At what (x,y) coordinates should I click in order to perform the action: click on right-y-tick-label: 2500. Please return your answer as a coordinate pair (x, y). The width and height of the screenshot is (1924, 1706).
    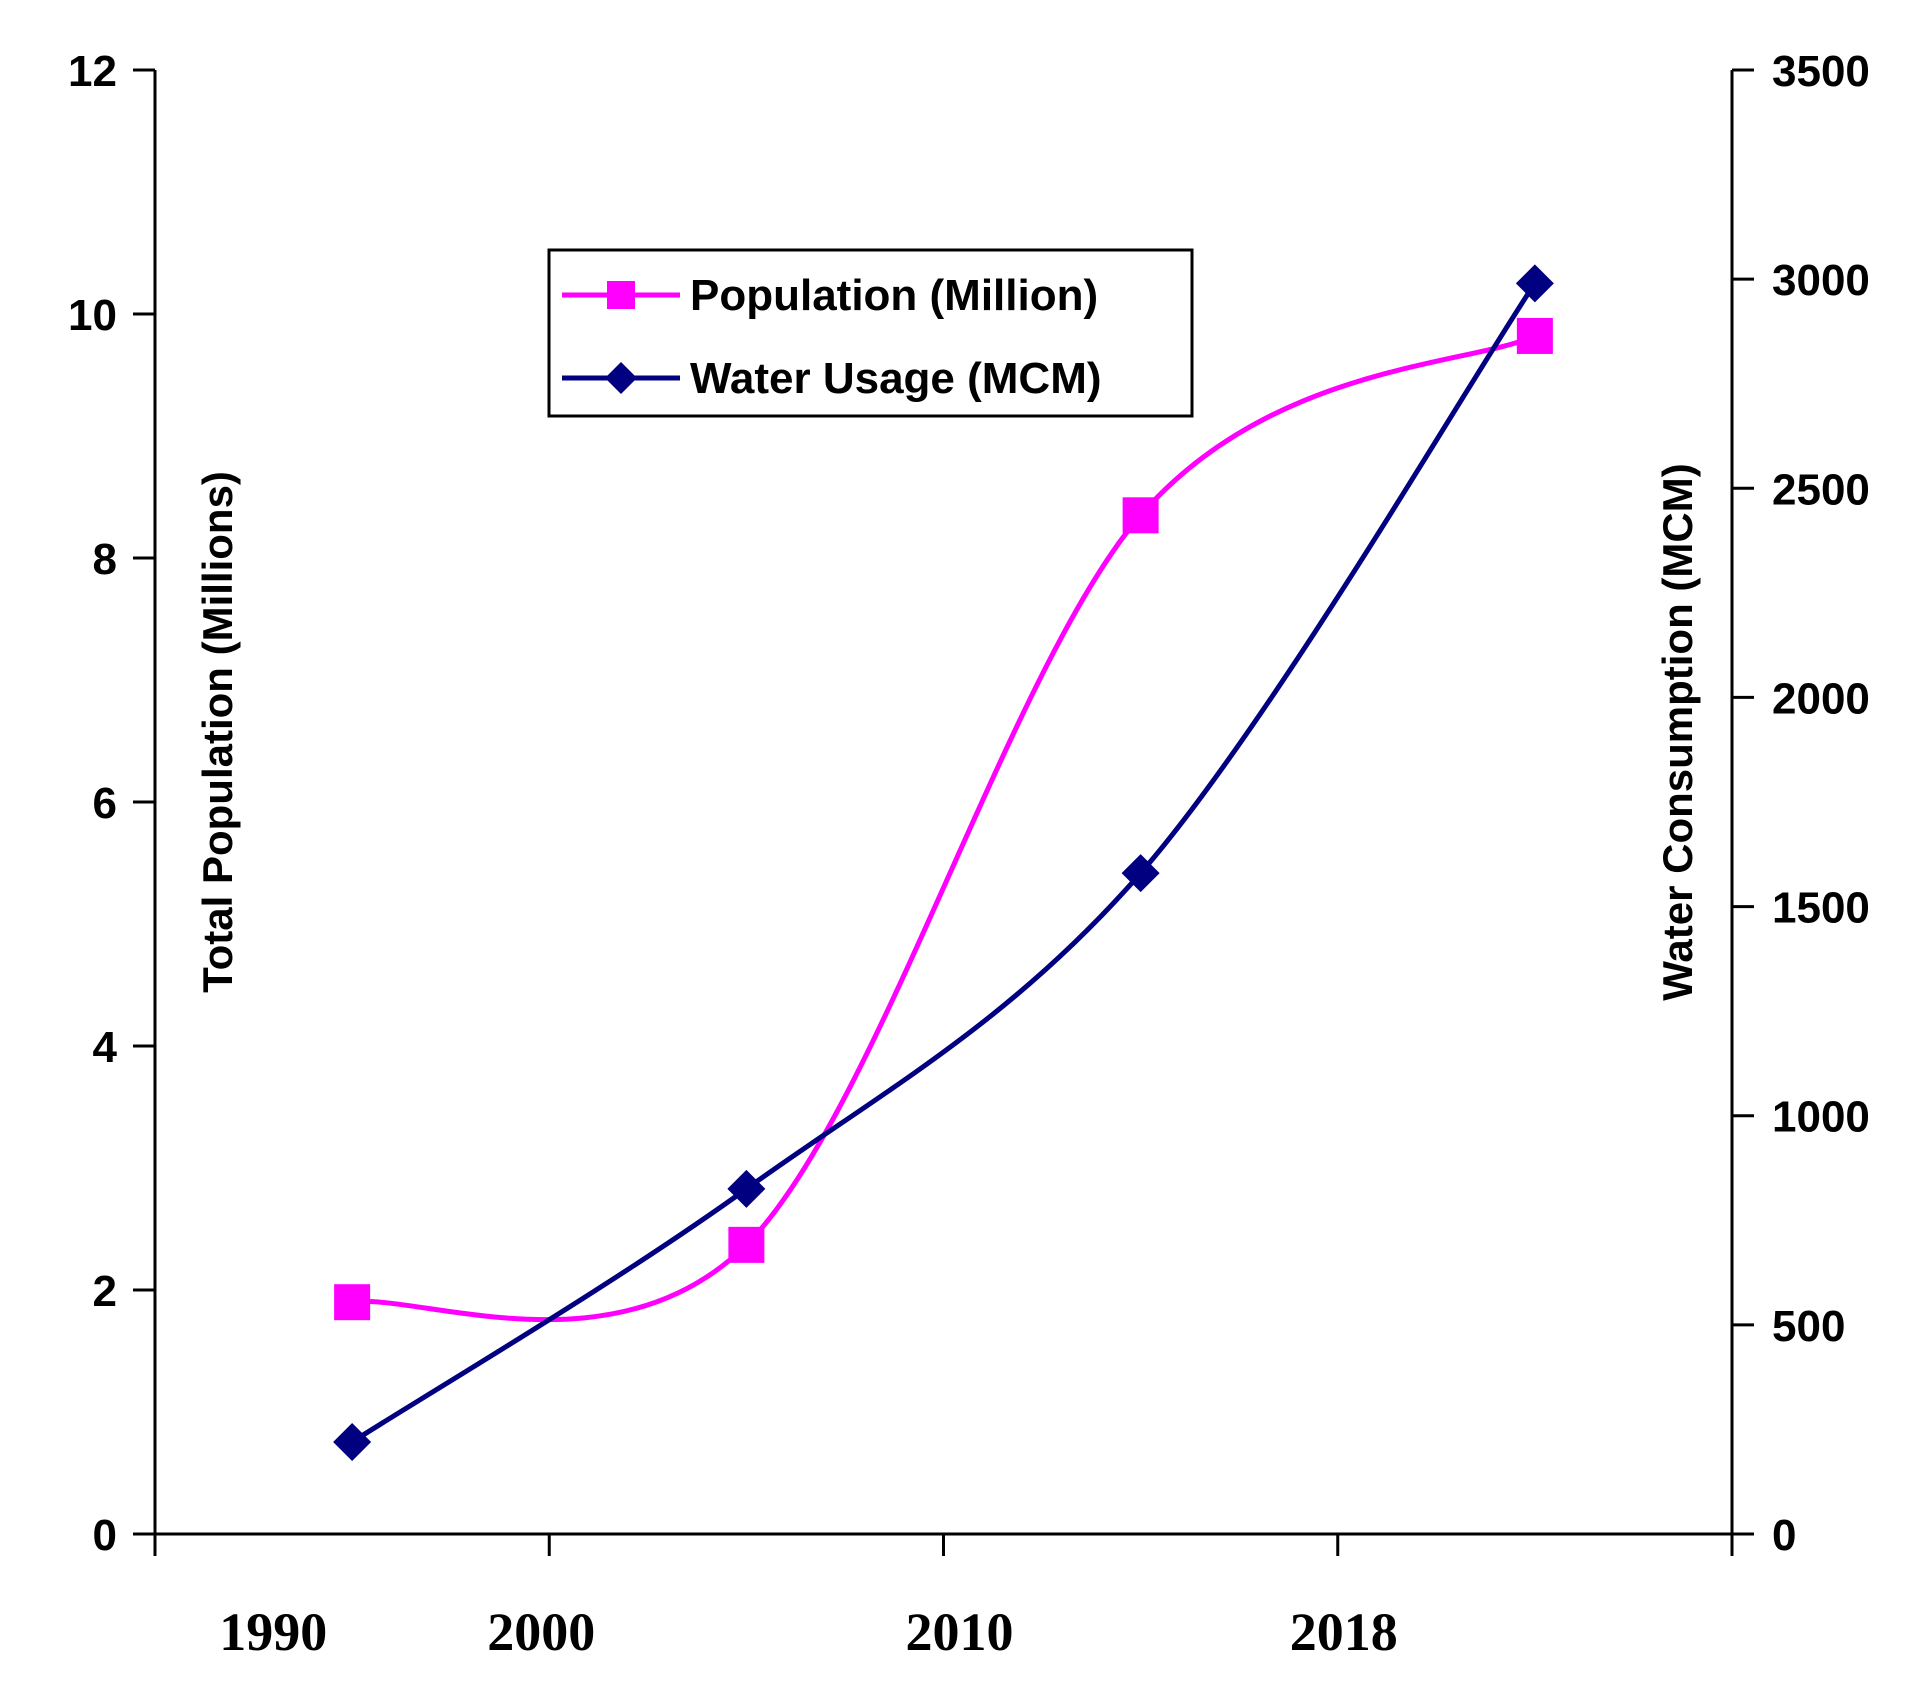
    Looking at the image, I should click on (1821, 489).